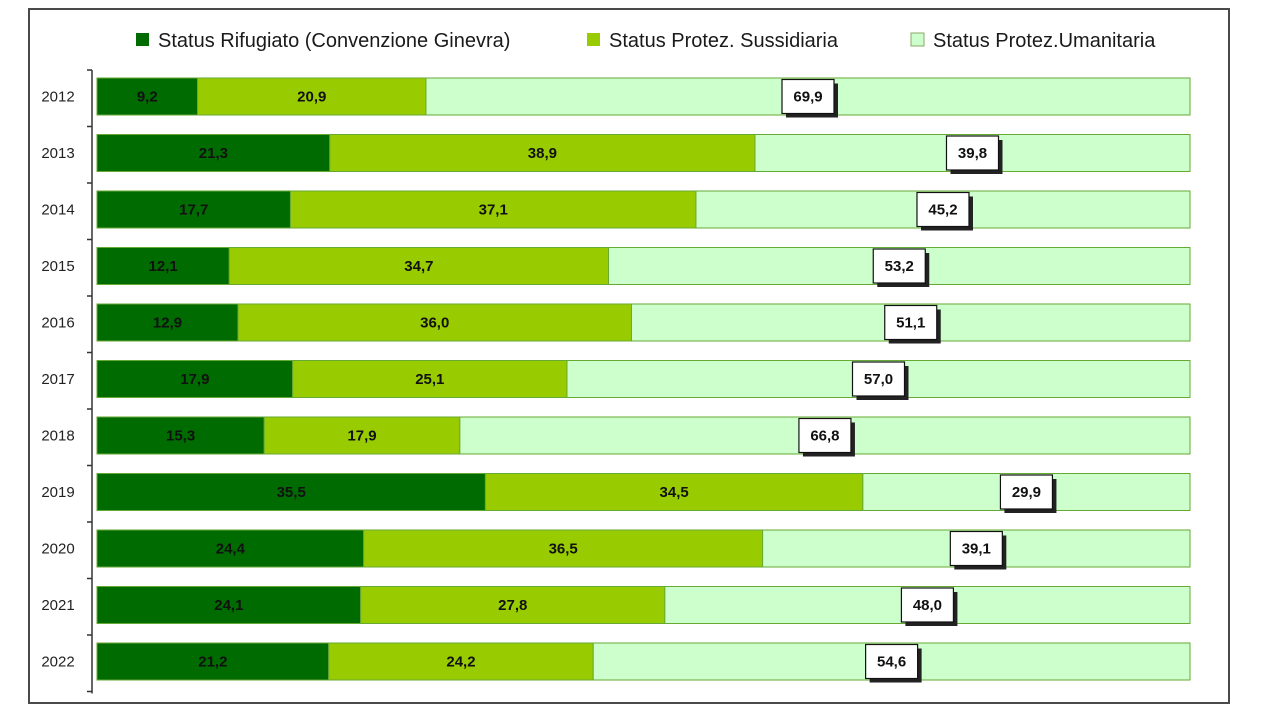 Image resolution: width=1280 pixels, height=719 pixels. I want to click on data-label: 27,8, so click(512, 605).